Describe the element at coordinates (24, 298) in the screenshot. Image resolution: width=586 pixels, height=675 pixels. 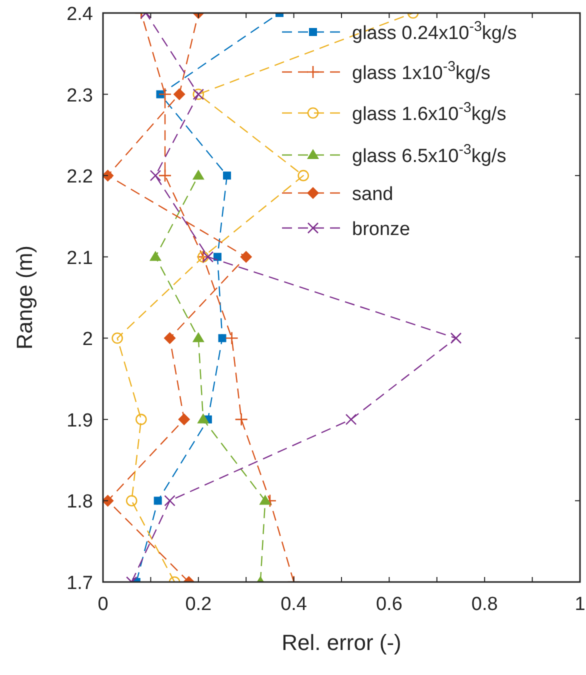
I see `y-axis-title: Range (m)` at that location.